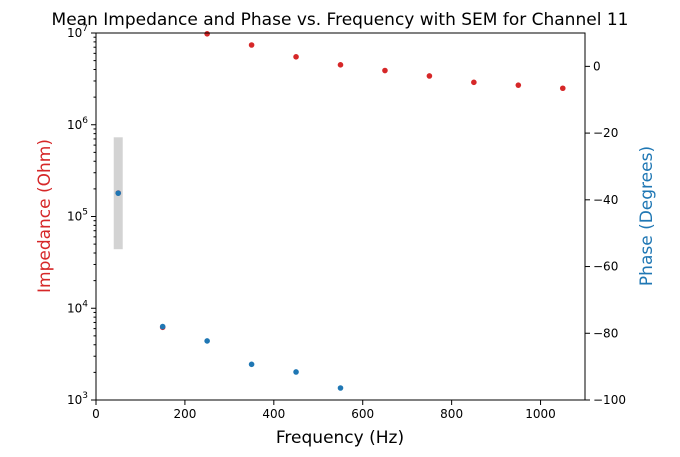  Describe the element at coordinates (45, 216) in the screenshot. I see `left-y-axis-label: Impedance (Ohm)` at that location.